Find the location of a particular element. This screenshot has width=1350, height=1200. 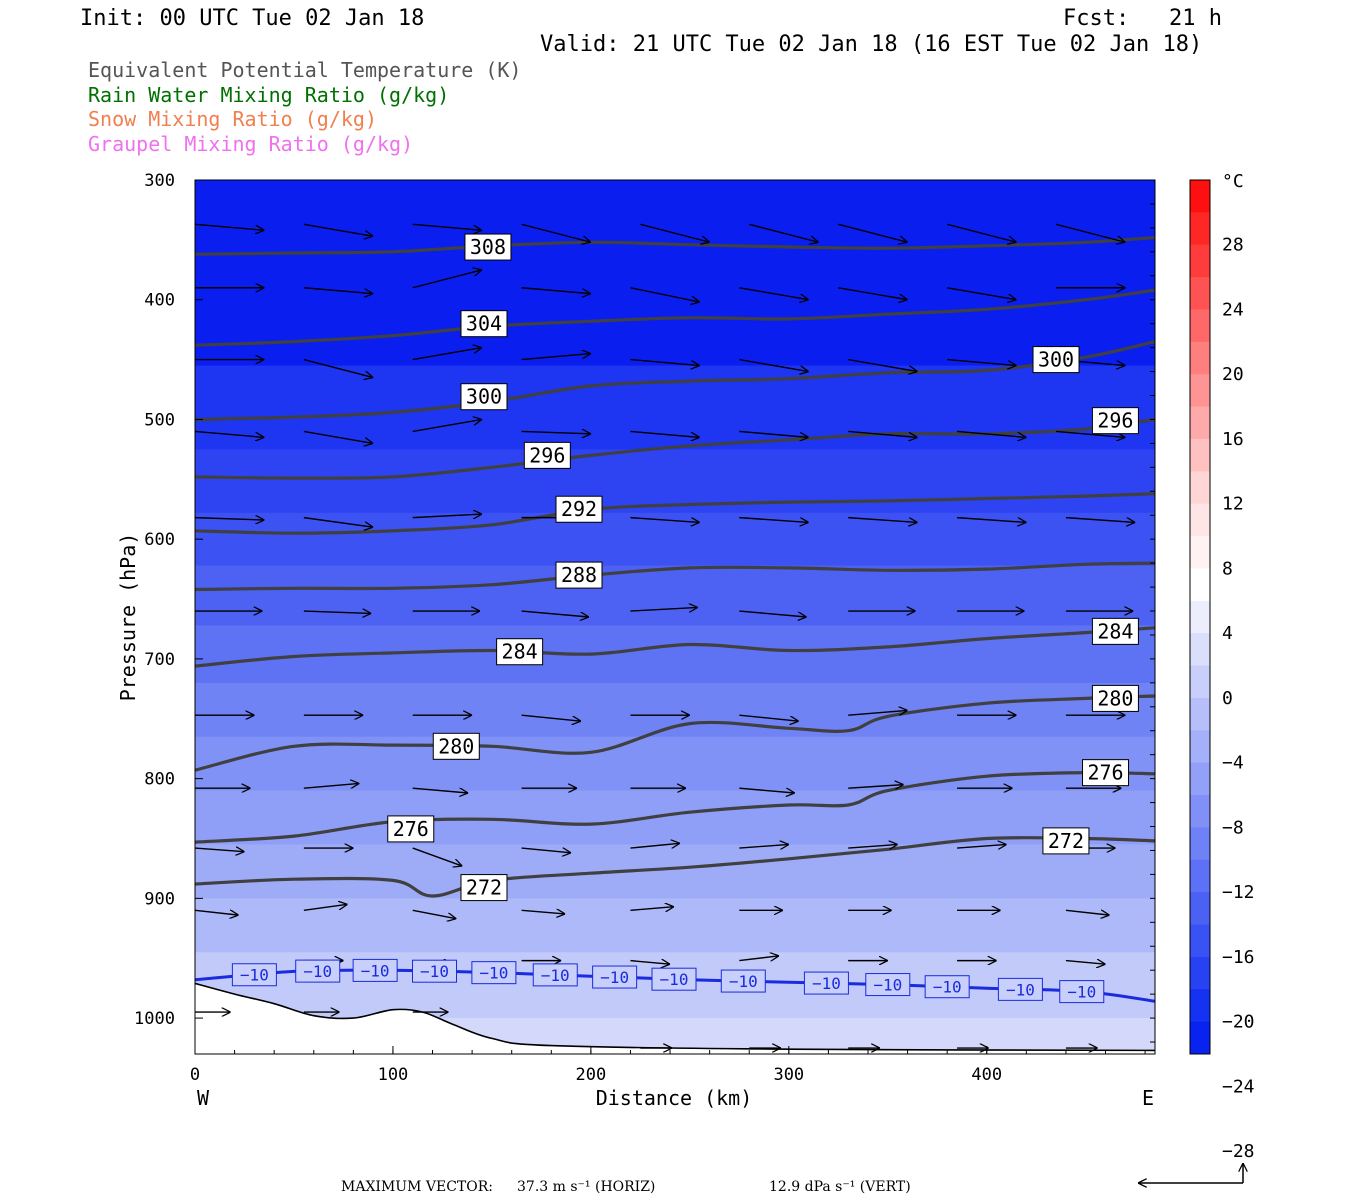

max-vector-label: MAXIMUM VECTOR: is located at coordinates (417, 1187).